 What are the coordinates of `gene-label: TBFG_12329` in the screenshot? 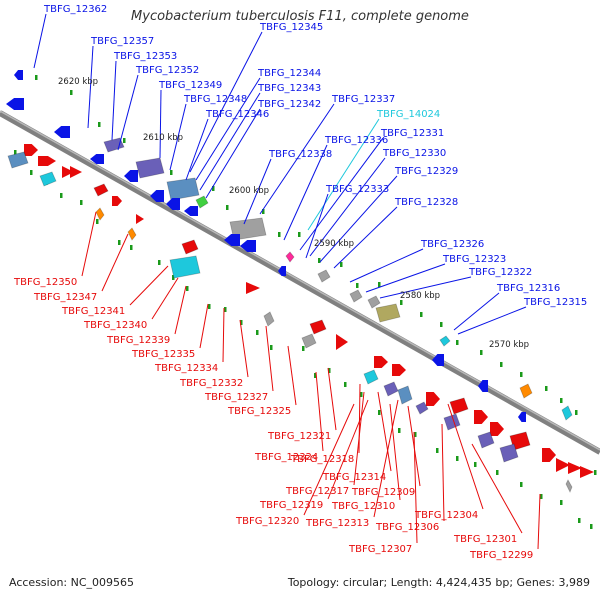 It's located at (426, 171).